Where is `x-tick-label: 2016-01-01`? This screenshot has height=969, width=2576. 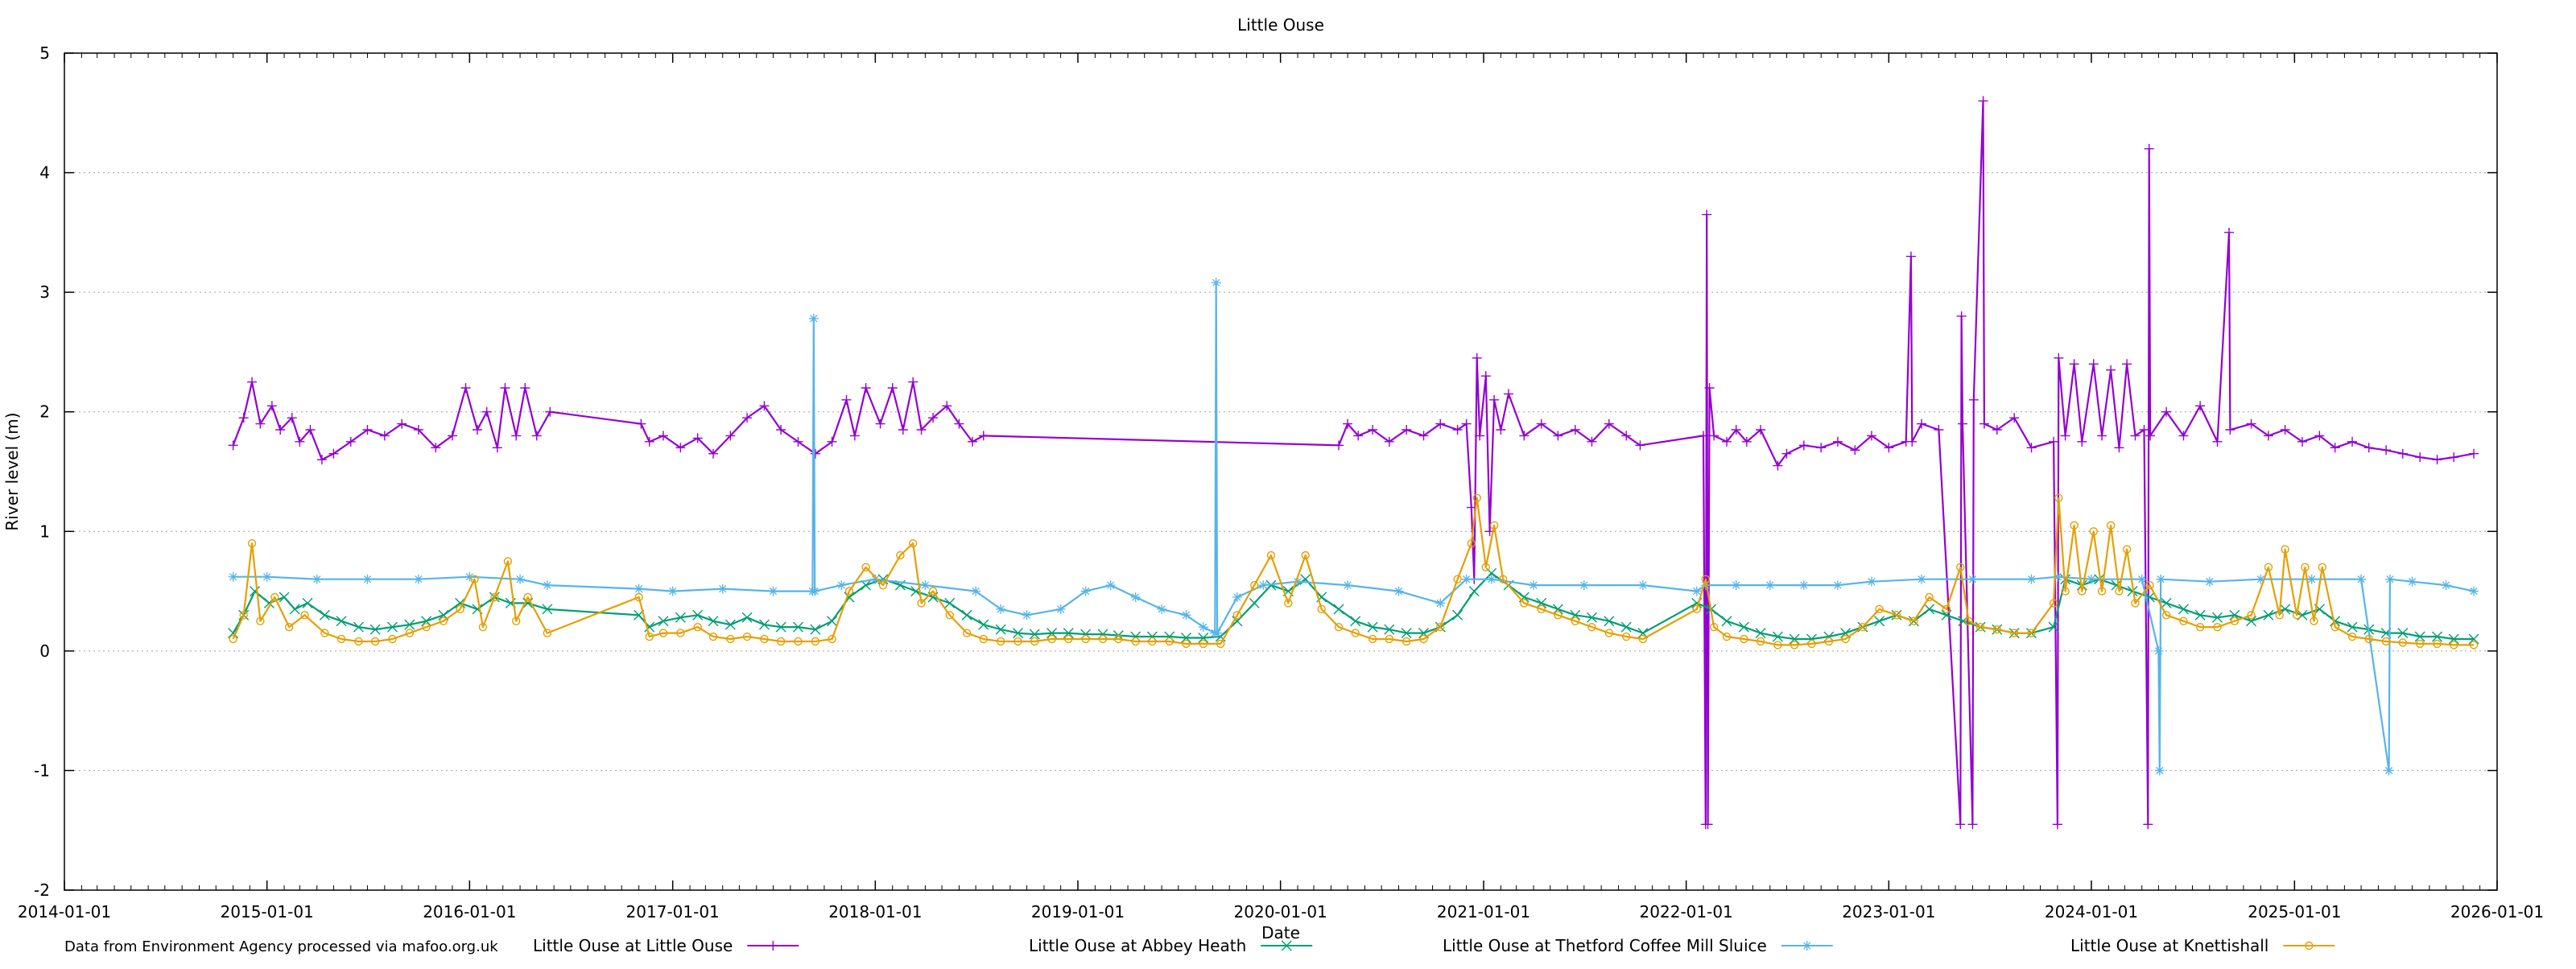
x-tick-label: 2016-01-01 is located at coordinates (469, 912).